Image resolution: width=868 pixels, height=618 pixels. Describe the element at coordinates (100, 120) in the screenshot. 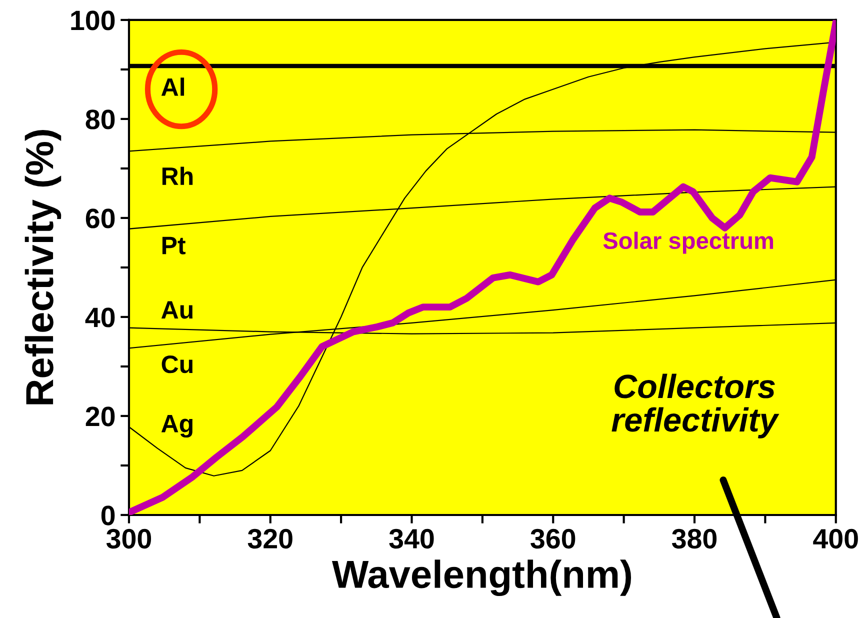

I see `y-tick-label: 80` at that location.